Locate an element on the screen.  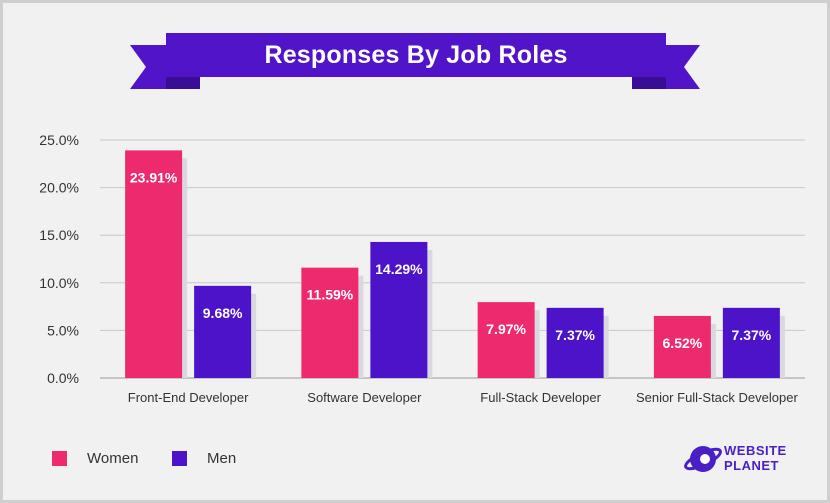
data-label: 23.91% is located at coordinates (154, 177).